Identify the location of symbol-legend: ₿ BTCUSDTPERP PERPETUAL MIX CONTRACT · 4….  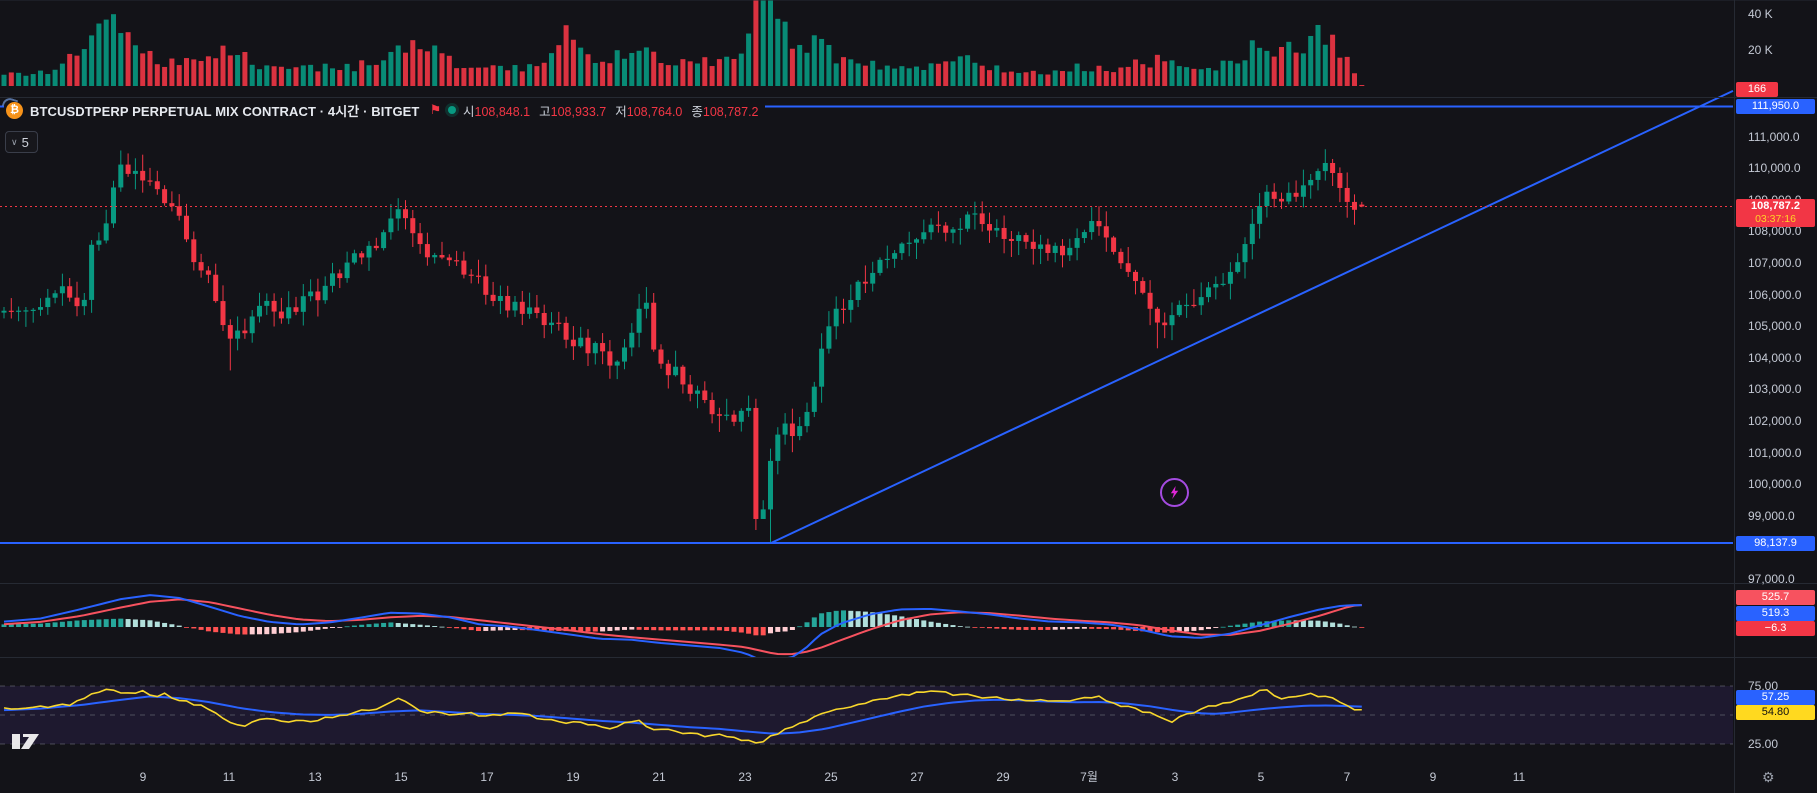
(227, 110).